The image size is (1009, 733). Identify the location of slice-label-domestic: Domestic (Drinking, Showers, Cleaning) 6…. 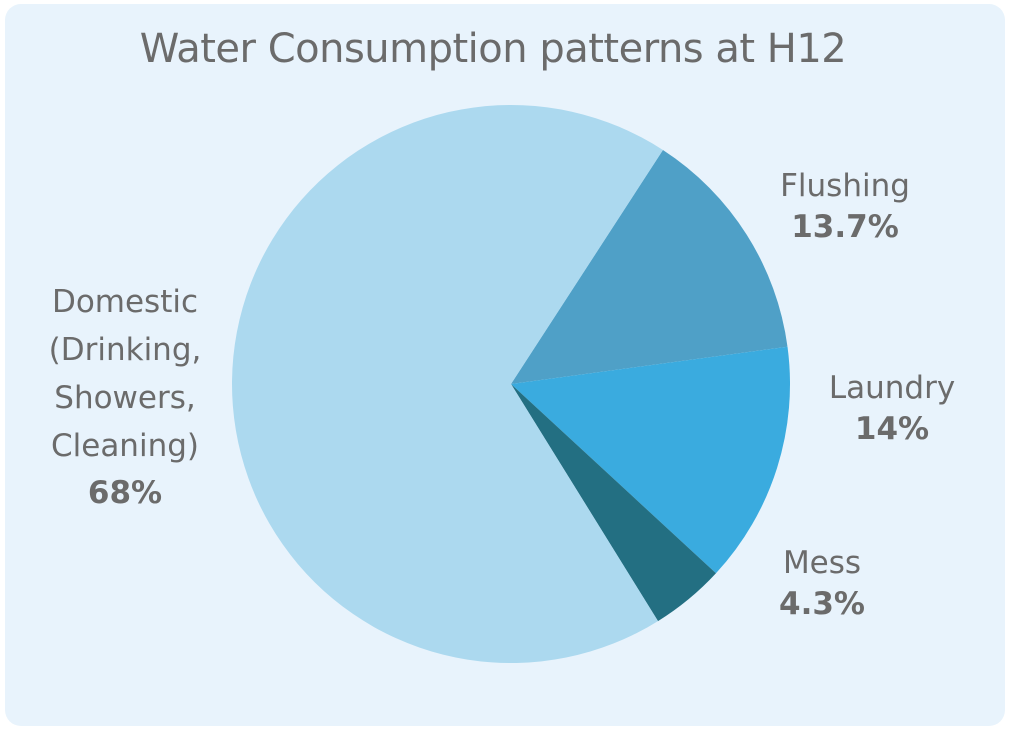
(125, 397).